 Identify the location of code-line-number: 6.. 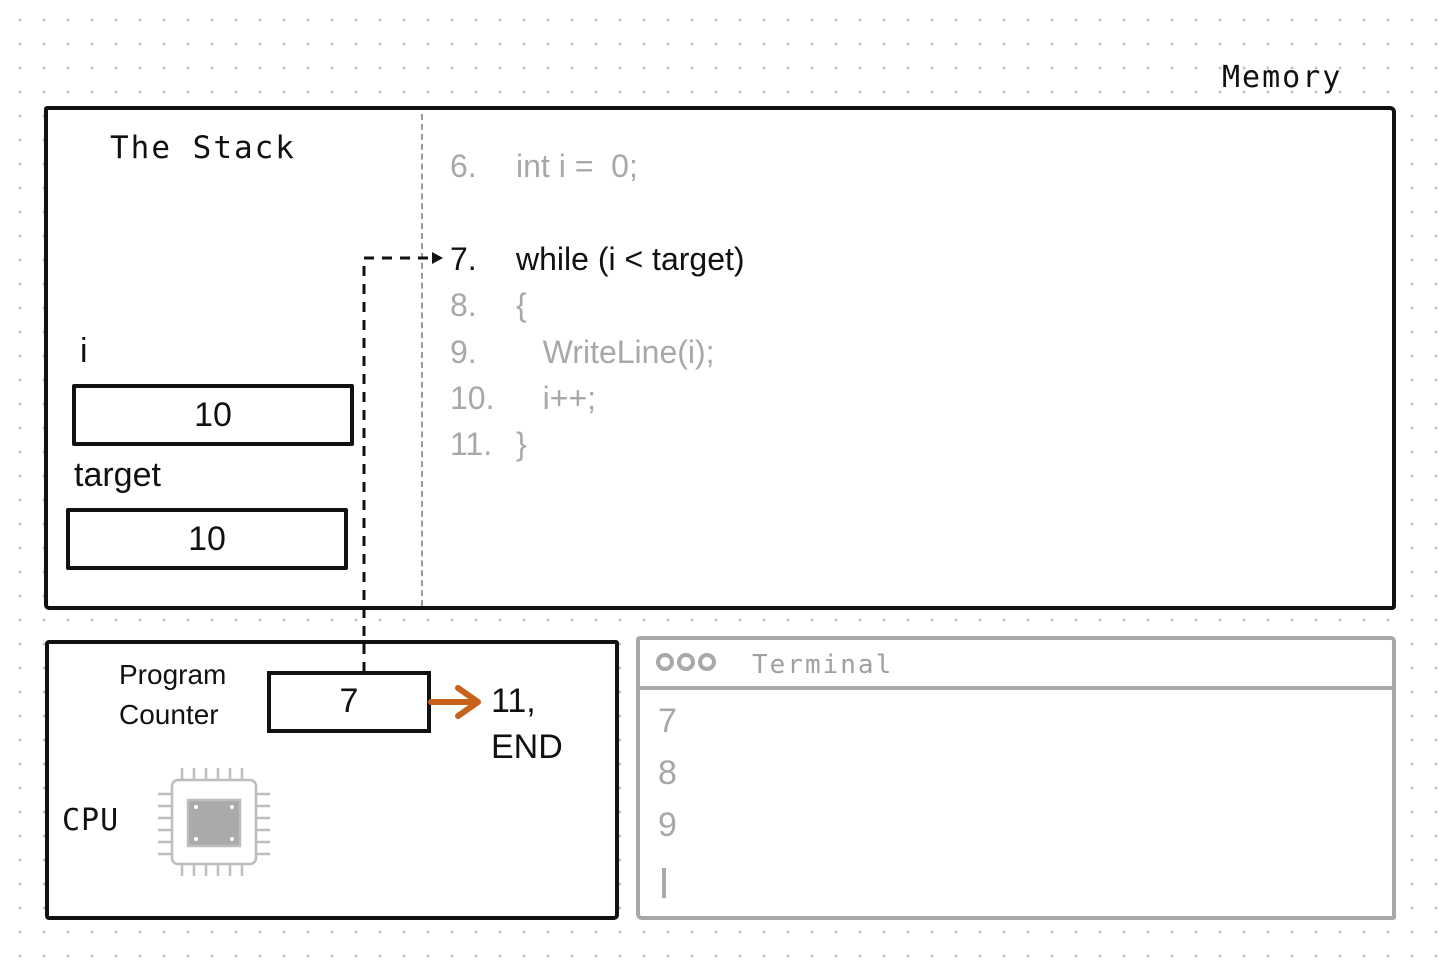
(463, 166).